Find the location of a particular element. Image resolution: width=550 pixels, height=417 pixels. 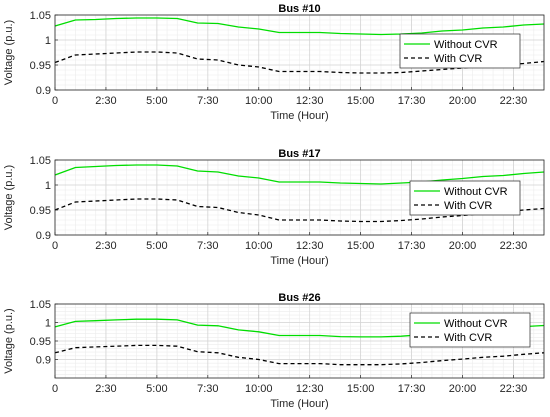

chart-title: Bus #10 is located at coordinates (299, 9).